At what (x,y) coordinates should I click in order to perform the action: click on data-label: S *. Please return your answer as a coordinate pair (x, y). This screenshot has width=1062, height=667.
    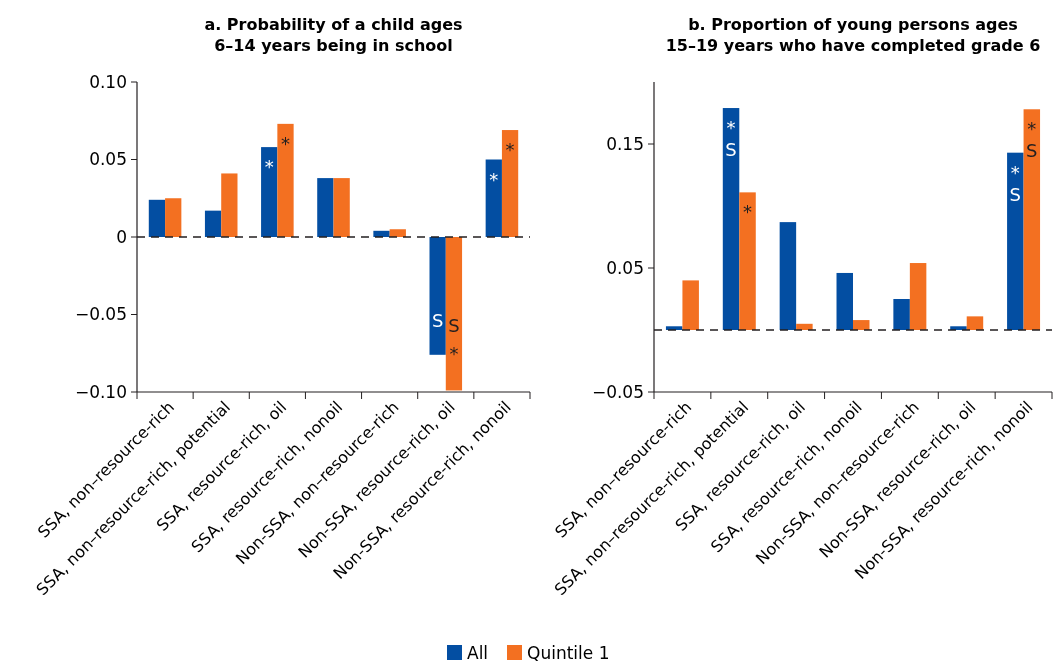
    Looking at the image, I should click on (454, 340).